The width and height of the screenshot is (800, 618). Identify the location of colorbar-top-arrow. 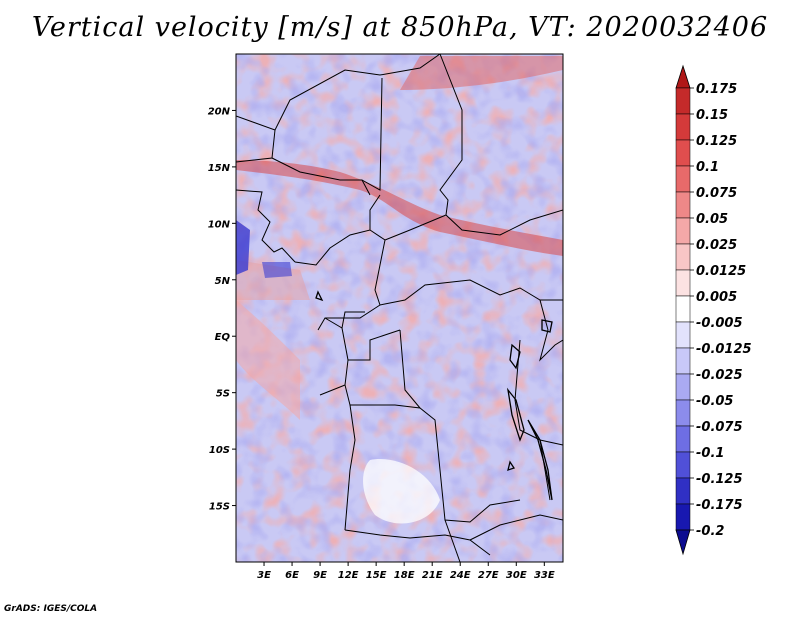
(683, 76).